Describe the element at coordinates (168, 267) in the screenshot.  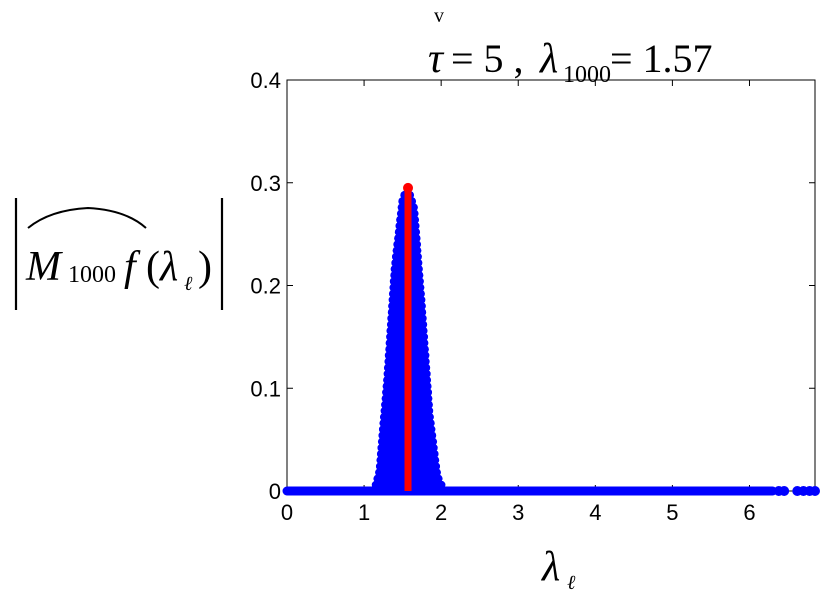
I see `ylabel-lambda: λ` at that location.